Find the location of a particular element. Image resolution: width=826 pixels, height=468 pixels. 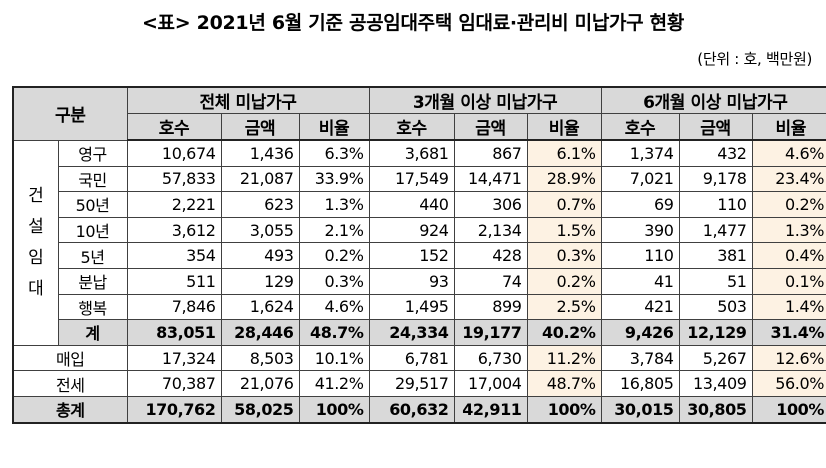

table-cell: 306 is located at coordinates (490, 204).